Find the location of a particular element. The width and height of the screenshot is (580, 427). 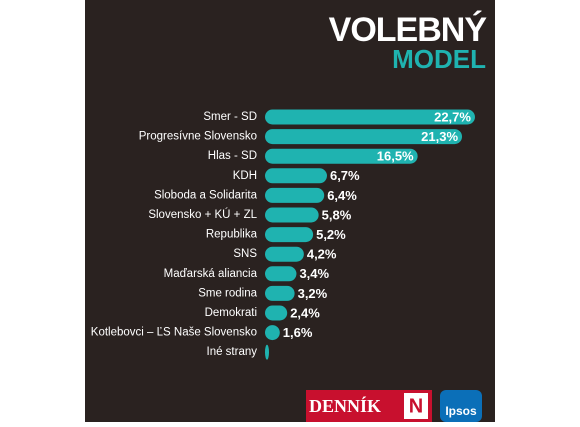

category-label: Hlas - SD is located at coordinates (232, 156).